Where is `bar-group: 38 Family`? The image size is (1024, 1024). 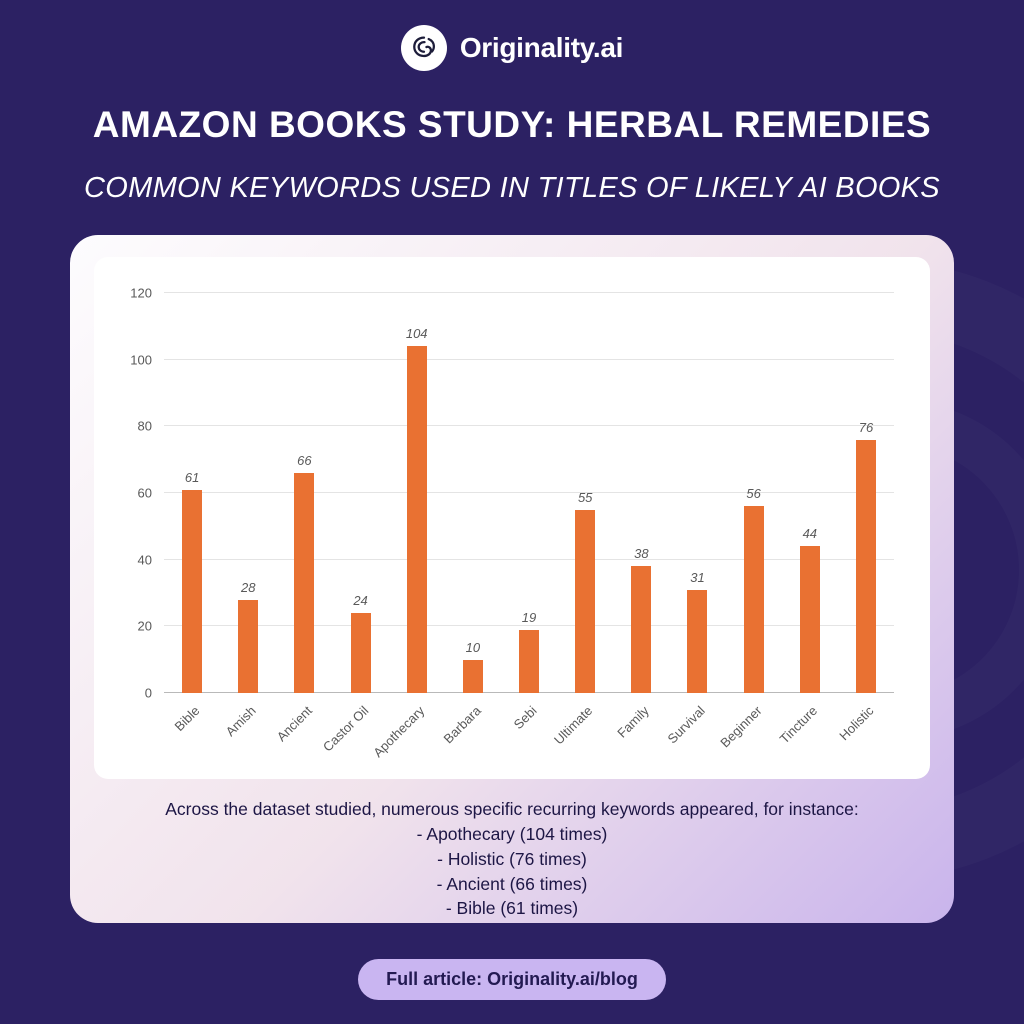
bar-group: 38 Family is located at coordinates (641, 516).